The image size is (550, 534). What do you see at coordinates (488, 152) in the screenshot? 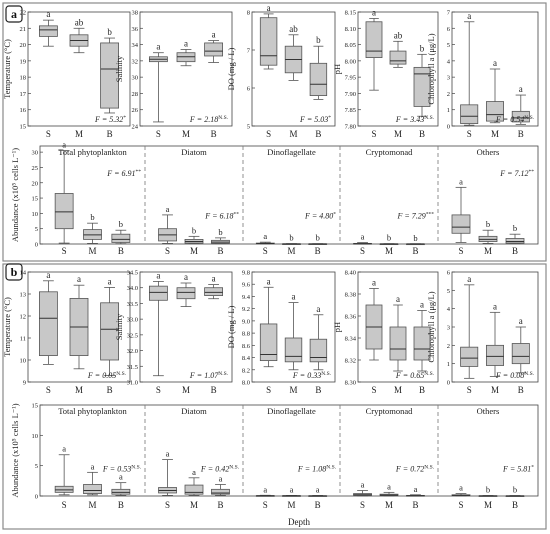
I see `group-title: Others` at bounding box center [488, 152].